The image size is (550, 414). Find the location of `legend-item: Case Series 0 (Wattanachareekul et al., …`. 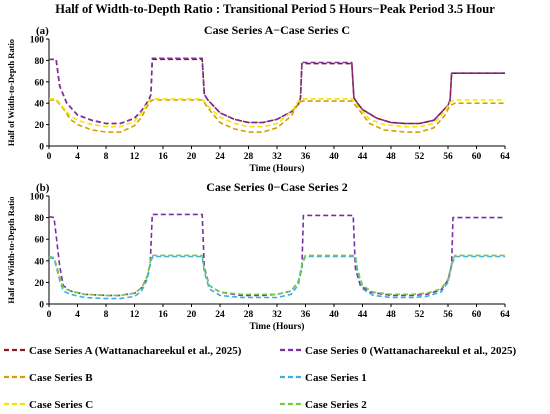

legend-item: Case Series 0 (Wattanachareekul et al., … is located at coordinates (398, 351).